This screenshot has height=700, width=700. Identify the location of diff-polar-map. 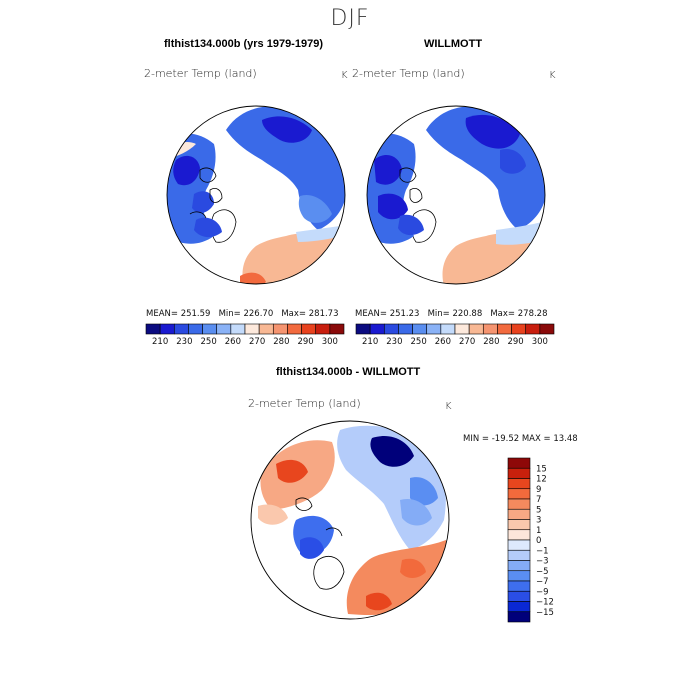
(350, 520).